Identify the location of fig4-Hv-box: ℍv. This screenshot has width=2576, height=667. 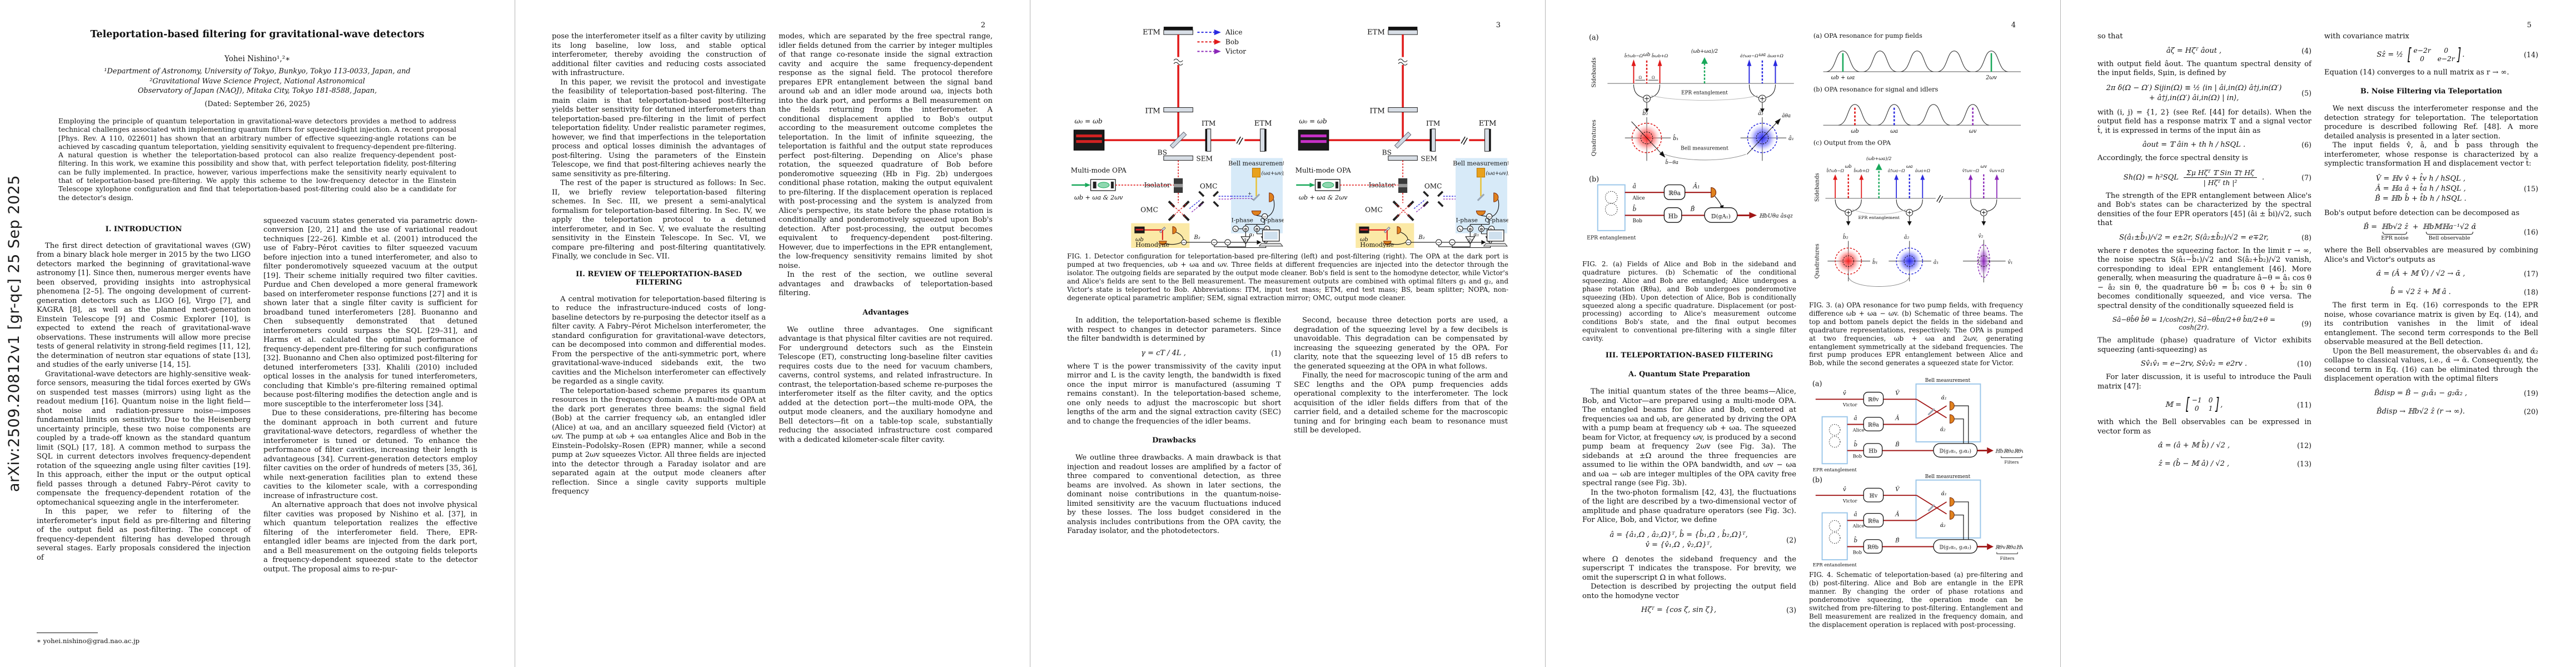
(1873, 496).